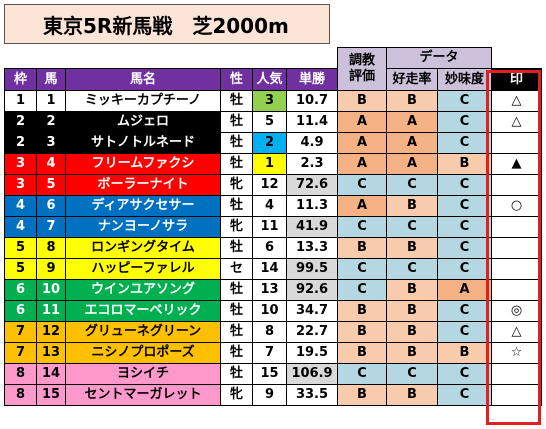 This screenshot has width=546, height=429. I want to click on cell-mark: ▲, so click(516, 164).